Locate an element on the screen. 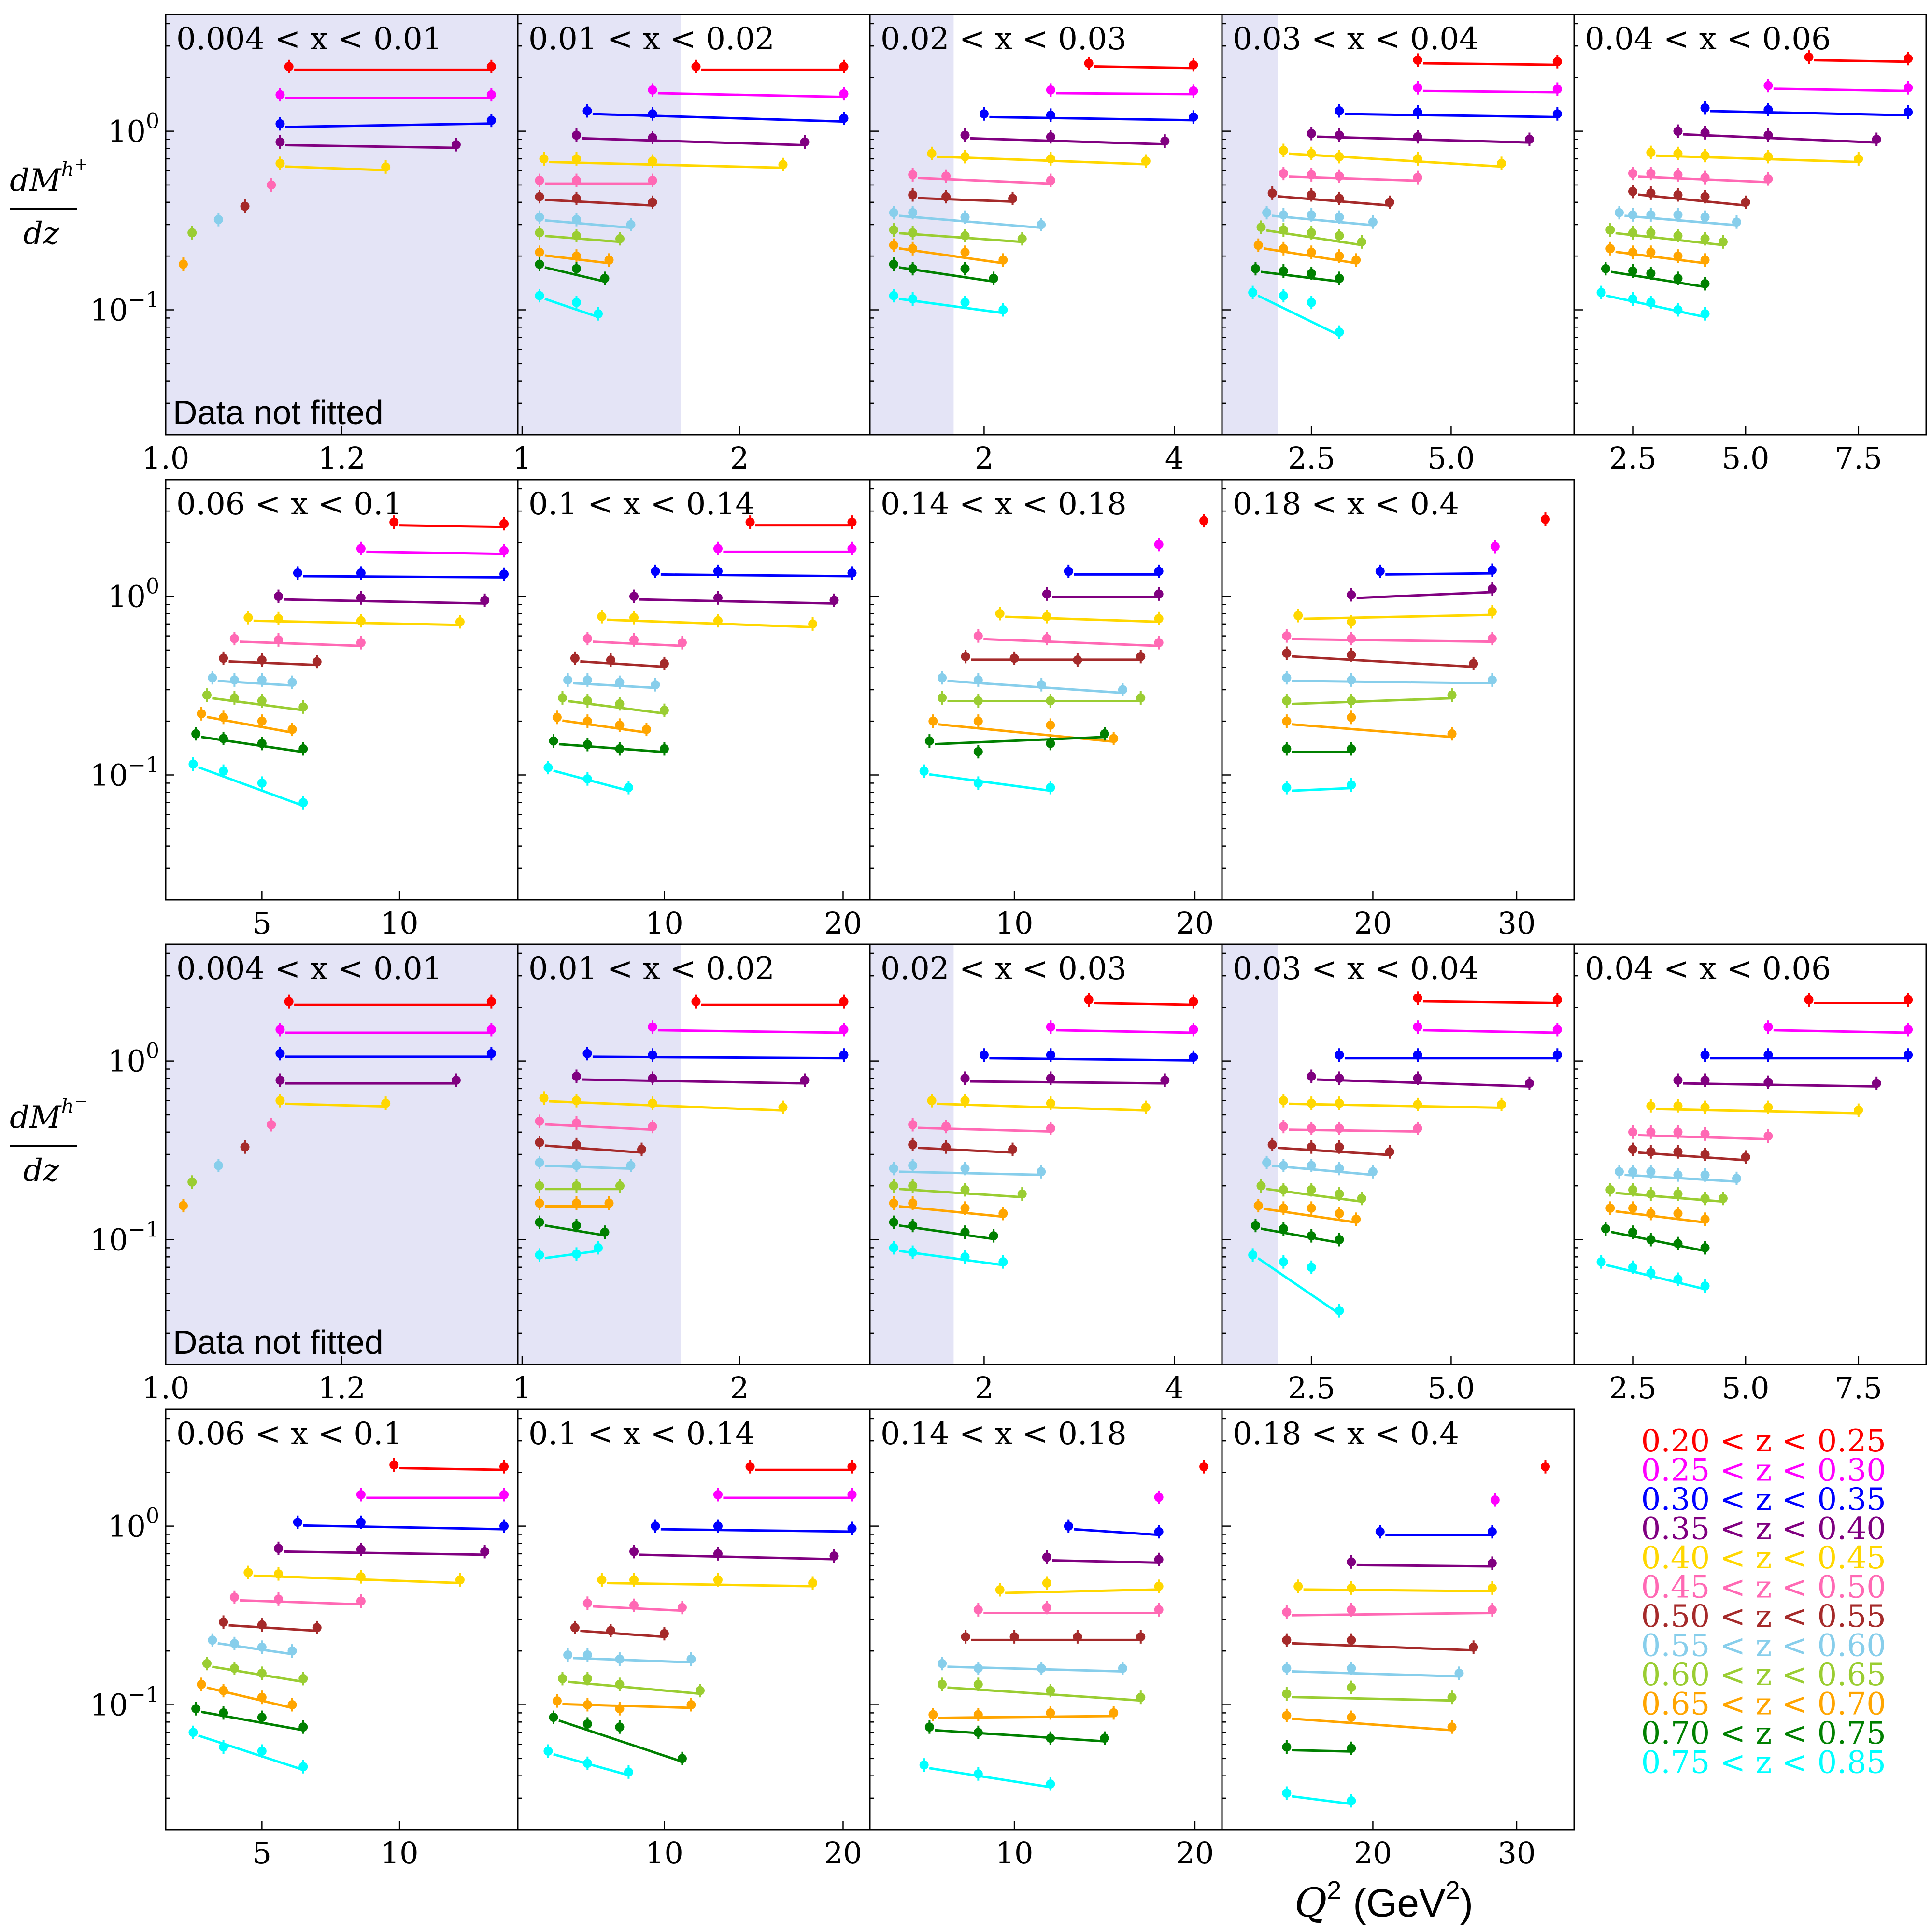 The image size is (1932, 1932). panel-6: 5 10 0.06 < x < 0.1 is located at coordinates (342, 710).